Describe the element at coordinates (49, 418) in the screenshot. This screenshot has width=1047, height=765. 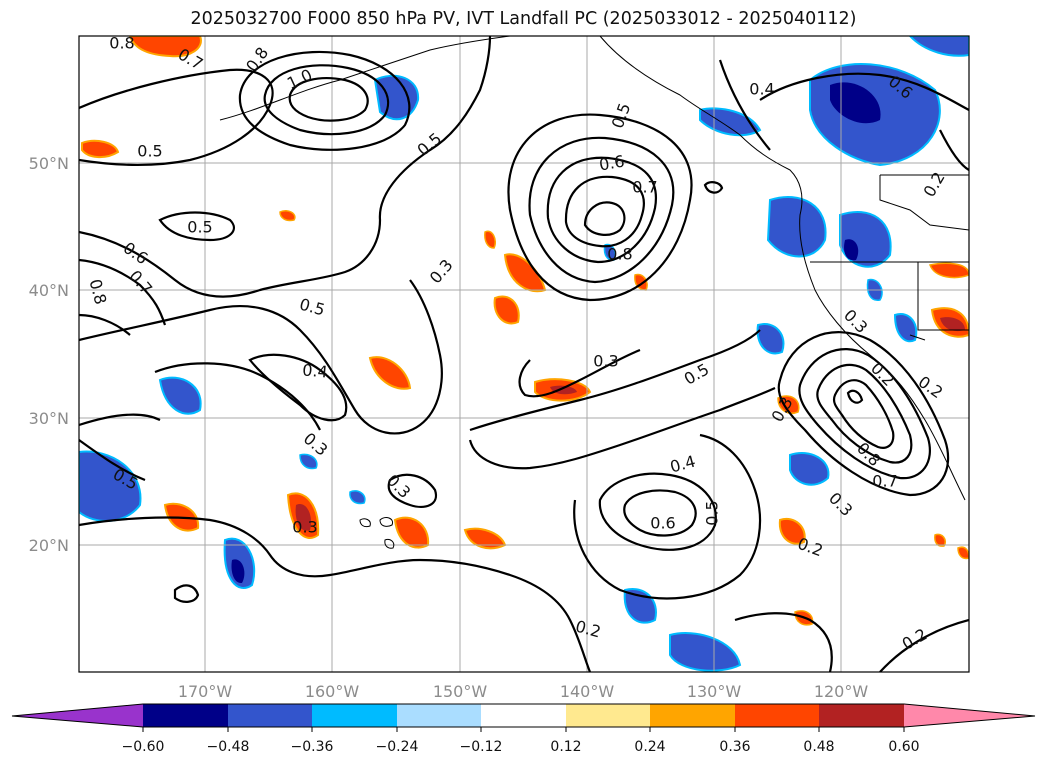
I see `lat-label: 30°N` at that location.